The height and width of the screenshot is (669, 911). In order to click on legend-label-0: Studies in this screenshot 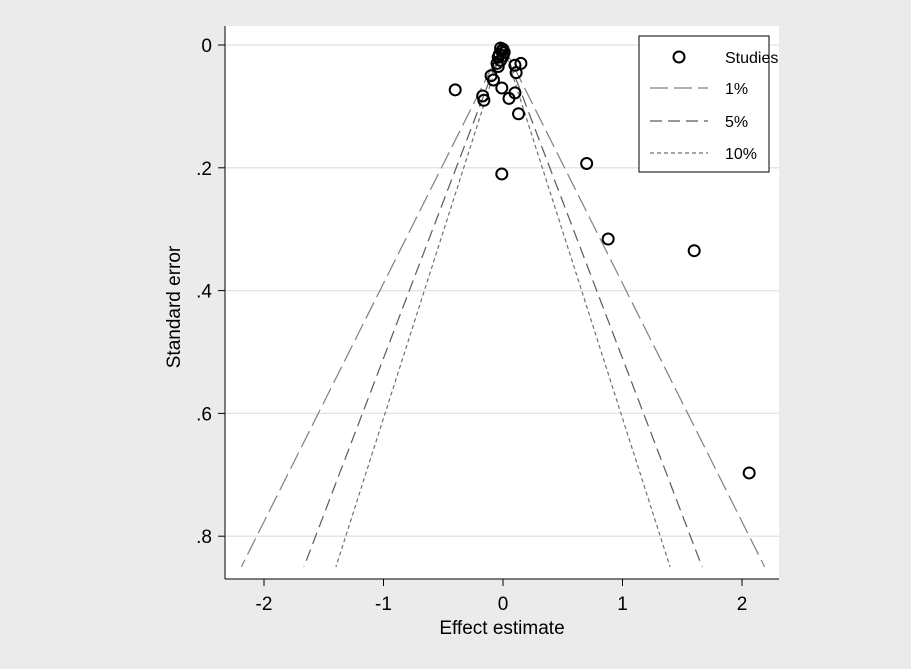, I will do `click(751, 58)`.